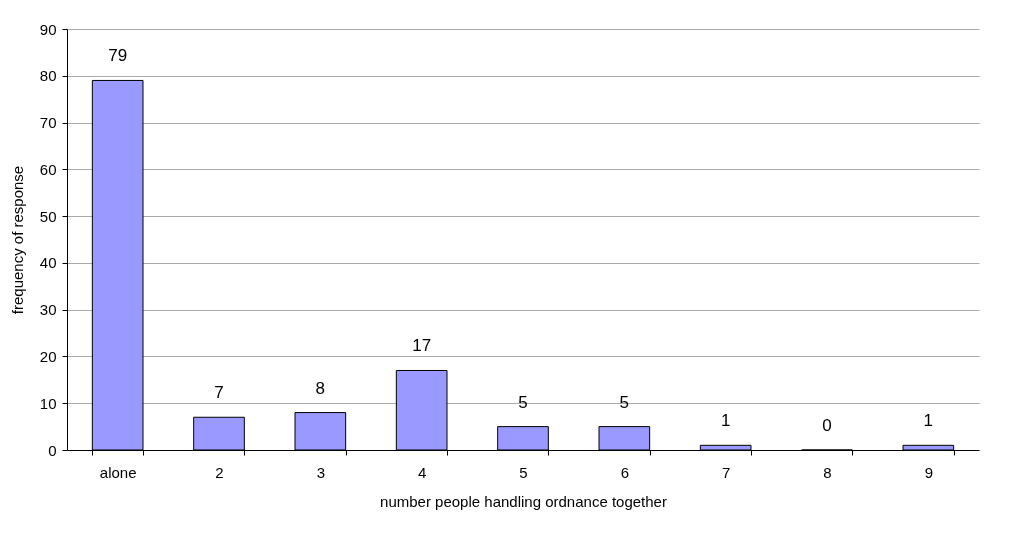 The height and width of the screenshot is (534, 1013). I want to click on y-tick-label: 70, so click(48, 123).